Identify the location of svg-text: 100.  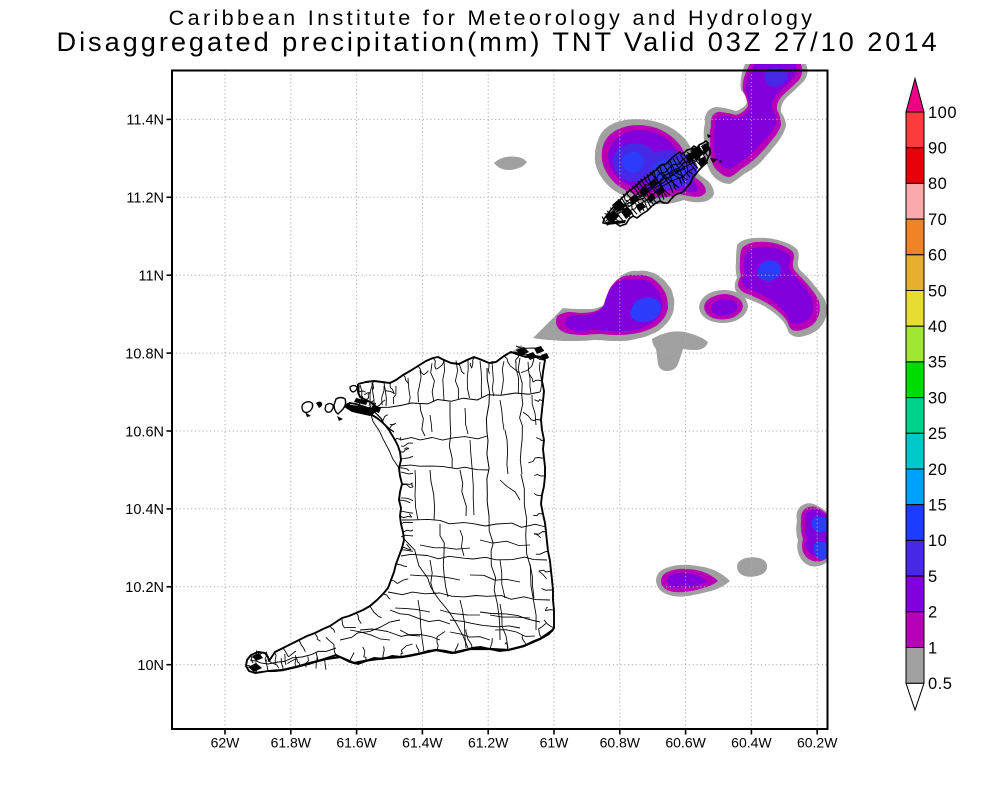
(942, 113).